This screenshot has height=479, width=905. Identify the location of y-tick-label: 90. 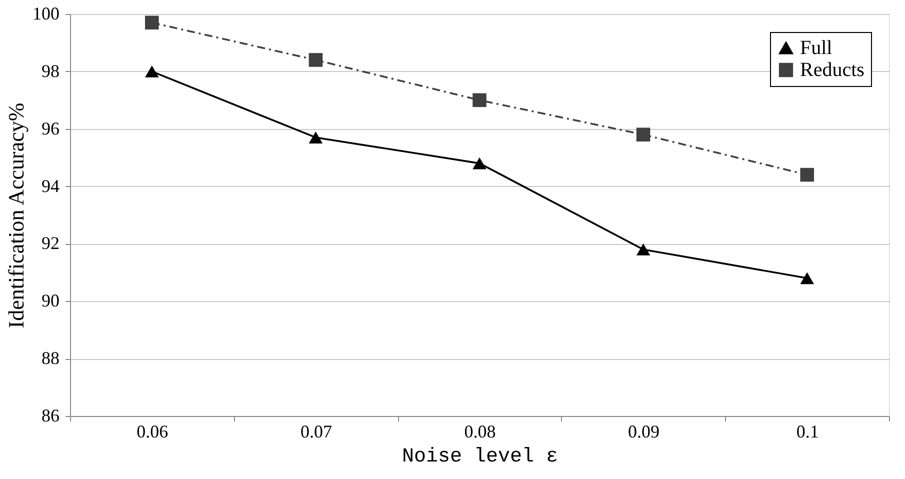
(51, 300).